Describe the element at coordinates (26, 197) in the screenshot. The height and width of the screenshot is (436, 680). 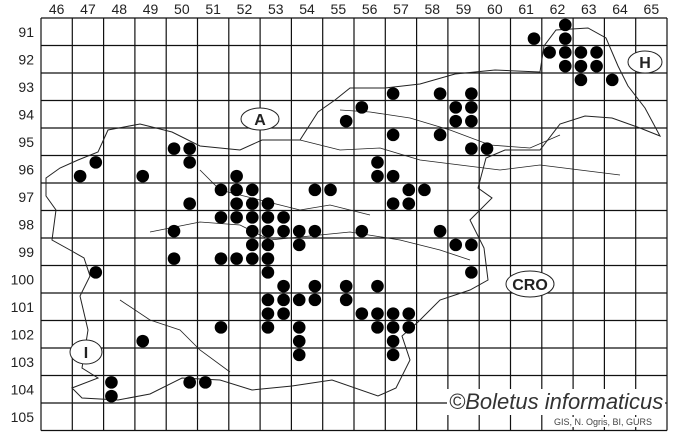
I see `row-label: 97` at that location.